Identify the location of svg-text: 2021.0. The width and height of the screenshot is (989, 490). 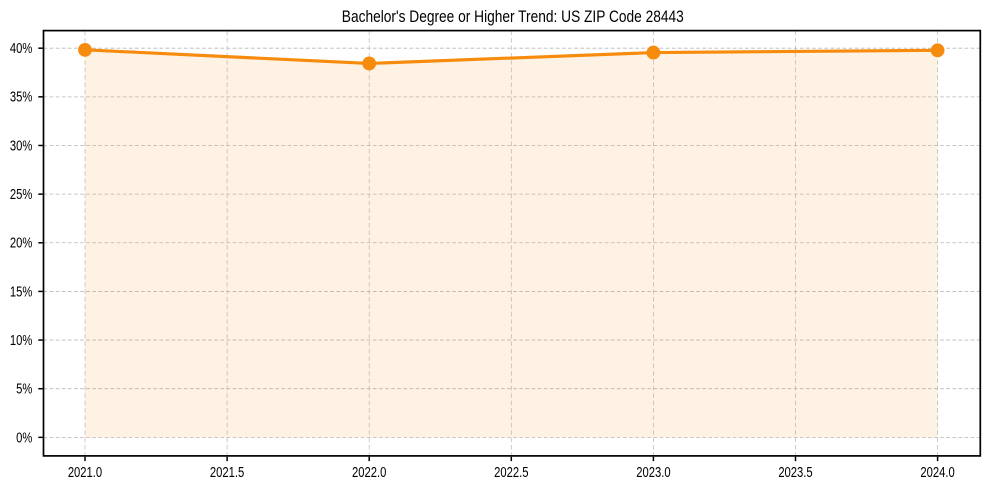
(85, 472).